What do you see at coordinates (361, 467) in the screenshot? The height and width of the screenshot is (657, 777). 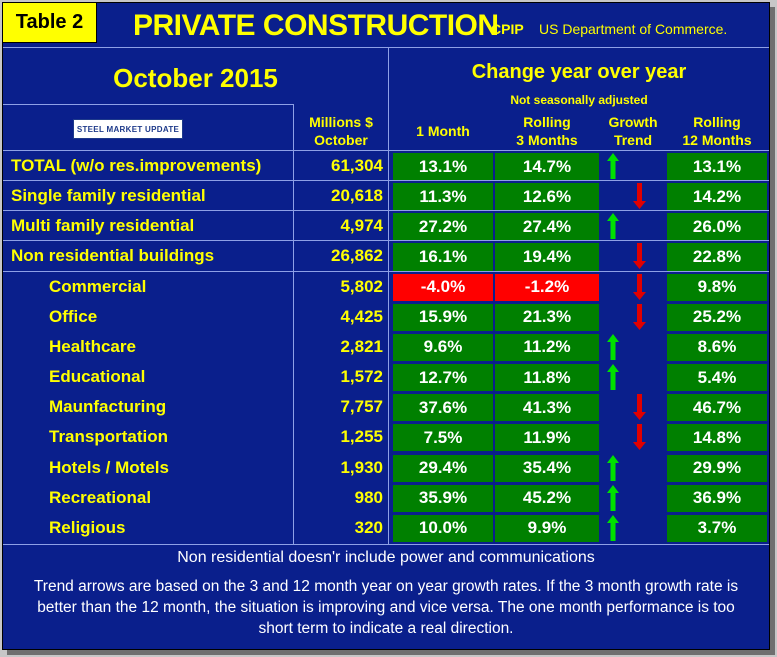 I see `row-millions: 1,930` at bounding box center [361, 467].